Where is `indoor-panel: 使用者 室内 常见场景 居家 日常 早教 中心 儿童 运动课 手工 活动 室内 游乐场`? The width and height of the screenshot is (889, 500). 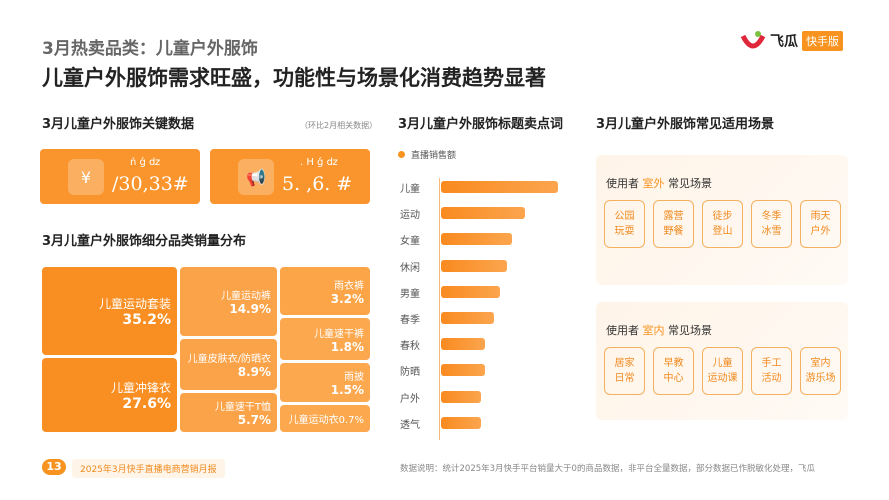 indoor-panel: 使用者 室内 常见场景 居家 日常 早教 中心 儿童 运动课 手工 活动 室内 游乐场 is located at coordinates (722, 361).